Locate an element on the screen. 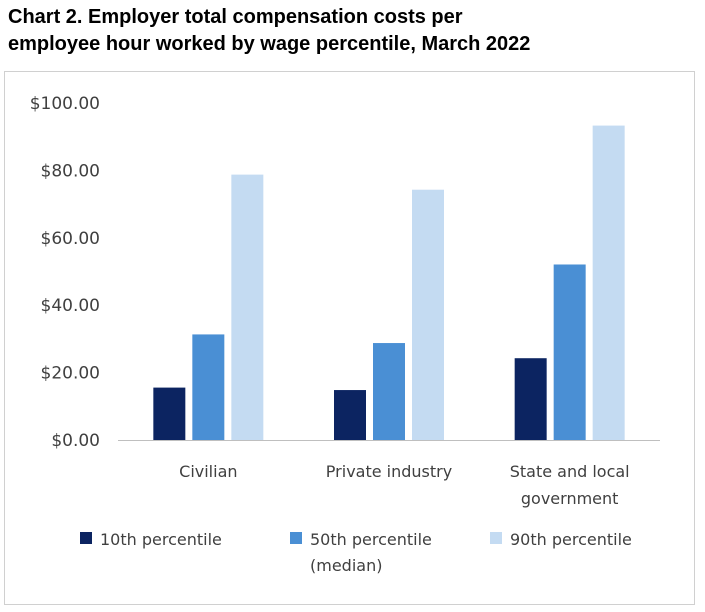 This screenshot has width=705, height=612. legend-label-90th-percentile: 90th percentile is located at coordinates (571, 539).